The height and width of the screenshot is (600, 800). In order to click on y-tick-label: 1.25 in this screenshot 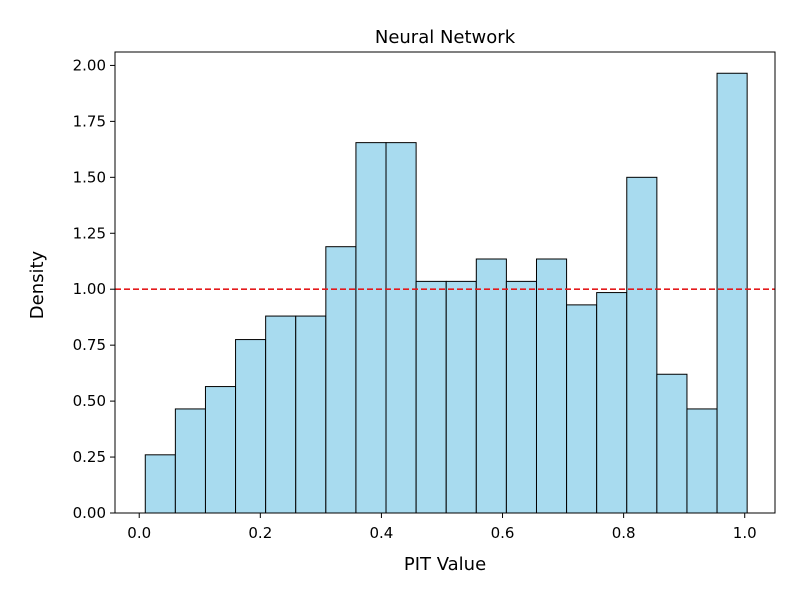, I will do `click(89, 233)`.